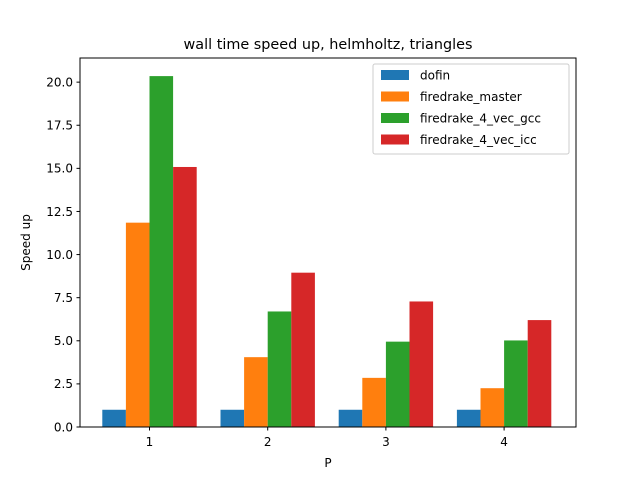 This screenshot has width=640, height=480. I want to click on y-tick-label: 15.0, so click(59, 169).